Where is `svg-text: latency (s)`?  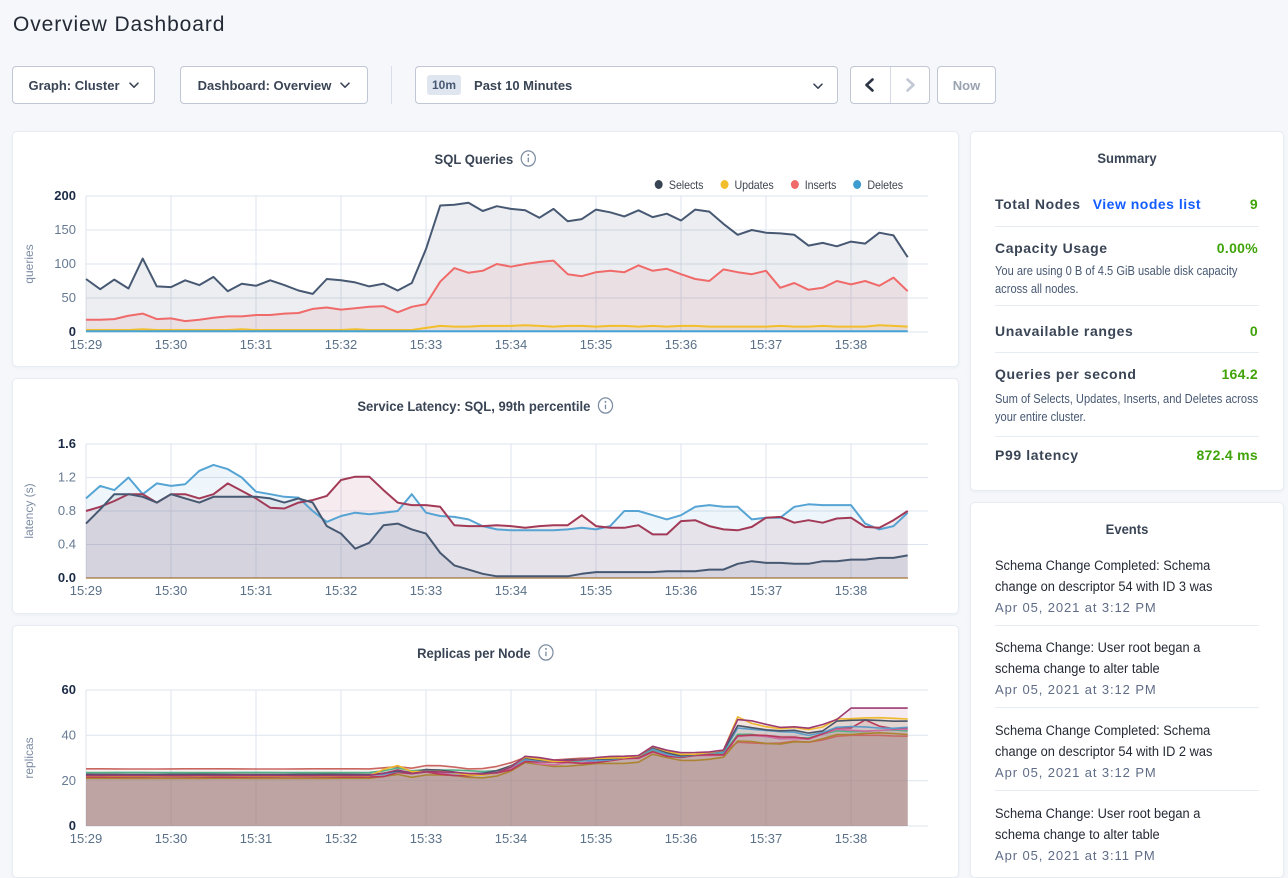
svg-text: latency (s) is located at coordinates (29, 510).